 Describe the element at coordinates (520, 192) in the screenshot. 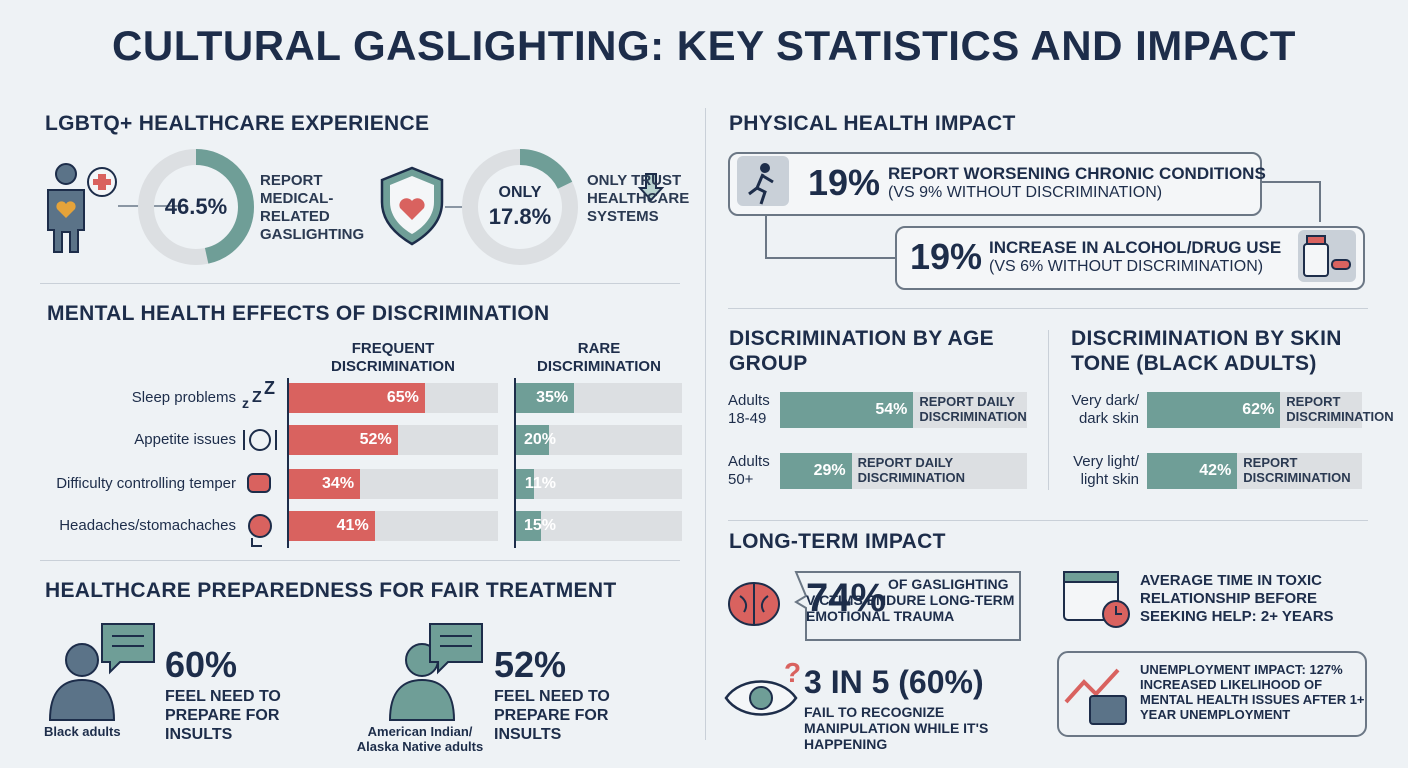

I see `donut-prefix: ONLY` at that location.